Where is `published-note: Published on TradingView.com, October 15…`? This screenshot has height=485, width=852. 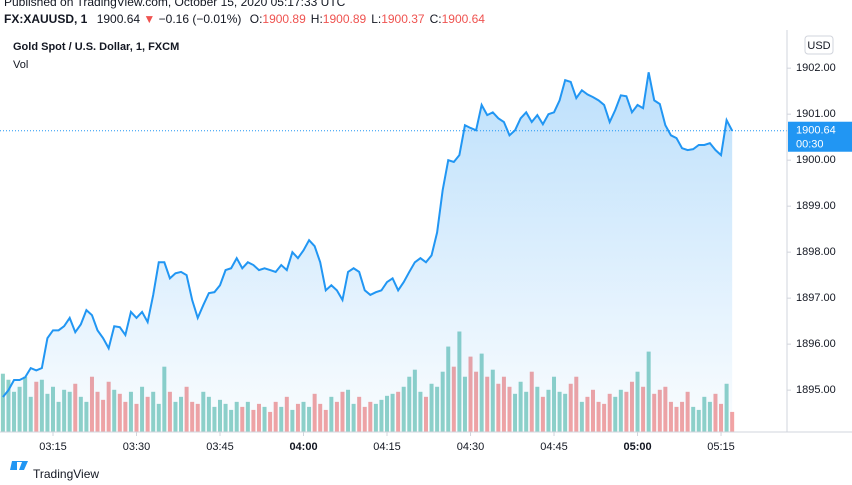
published-note: Published on TradingView.com, October 15… is located at coordinates (175, 4).